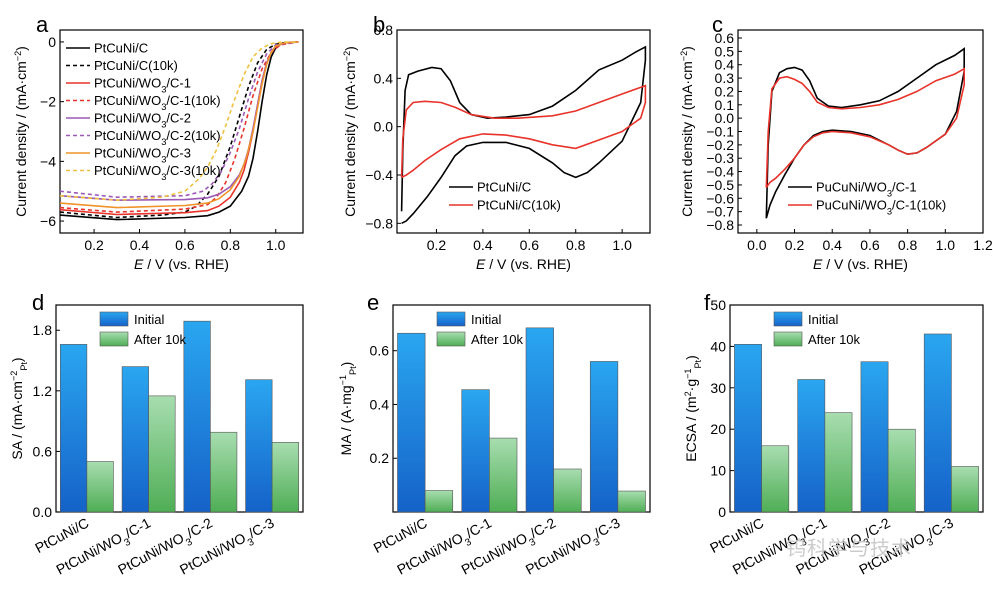  What do you see at coordinates (757, 245) in the screenshot?
I see `x-tick-label-c: 0.0` at bounding box center [757, 245].